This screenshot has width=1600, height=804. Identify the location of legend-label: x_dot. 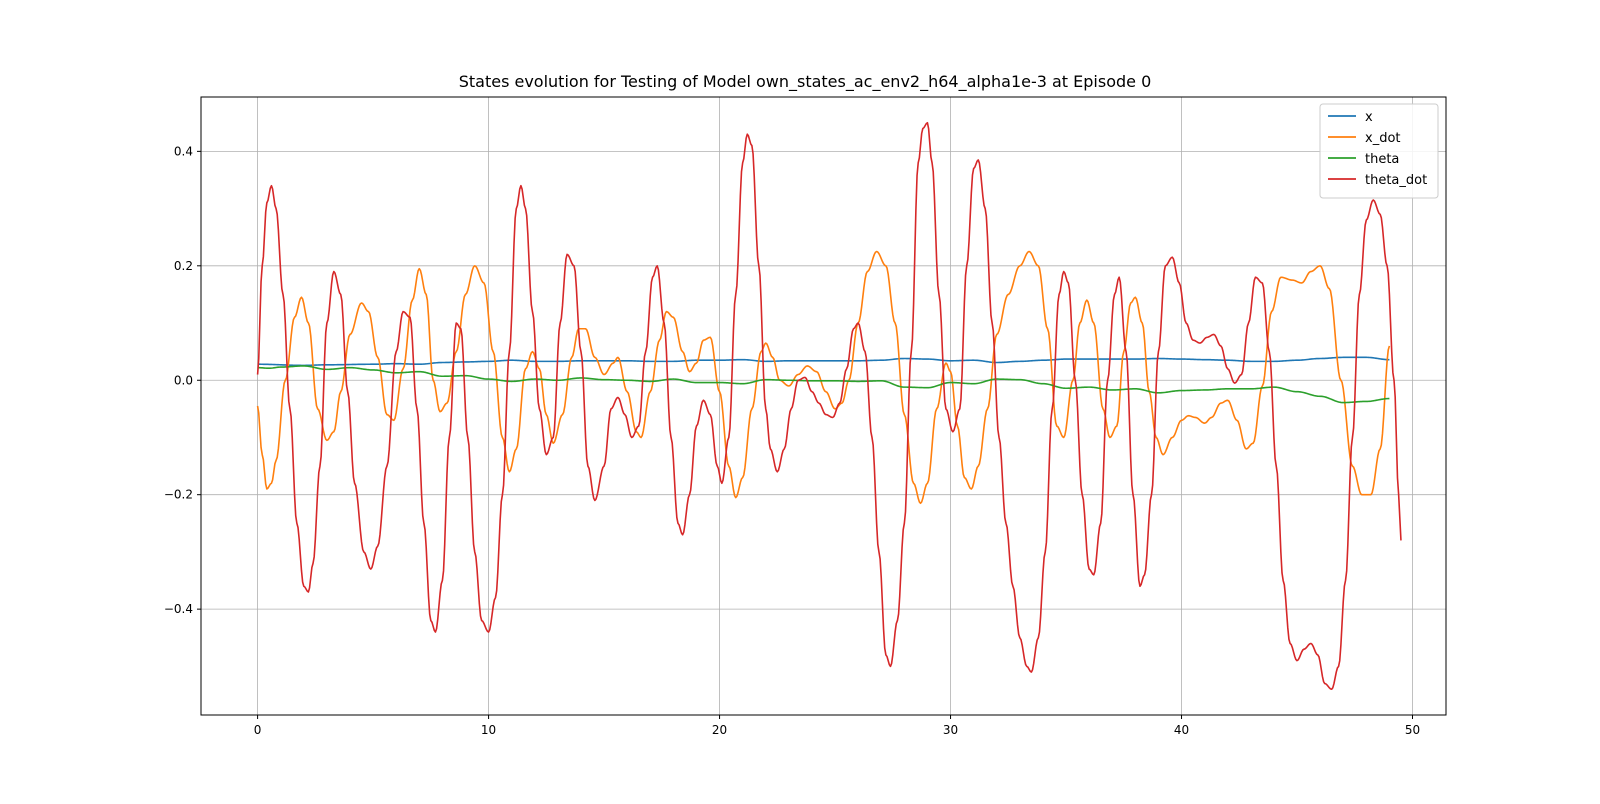
(1383, 138).